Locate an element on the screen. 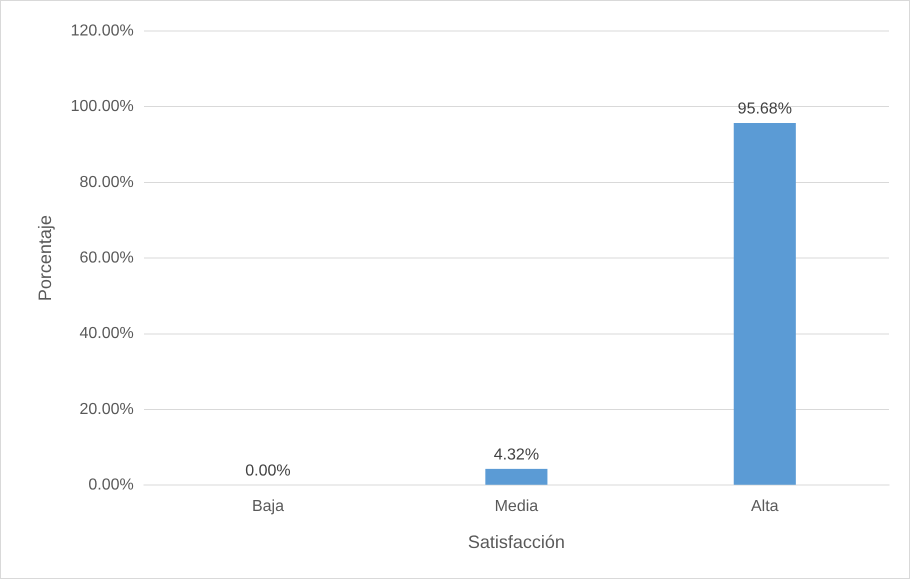 The image size is (912, 581). y-axis-title: Porcentaje is located at coordinates (44, 258).